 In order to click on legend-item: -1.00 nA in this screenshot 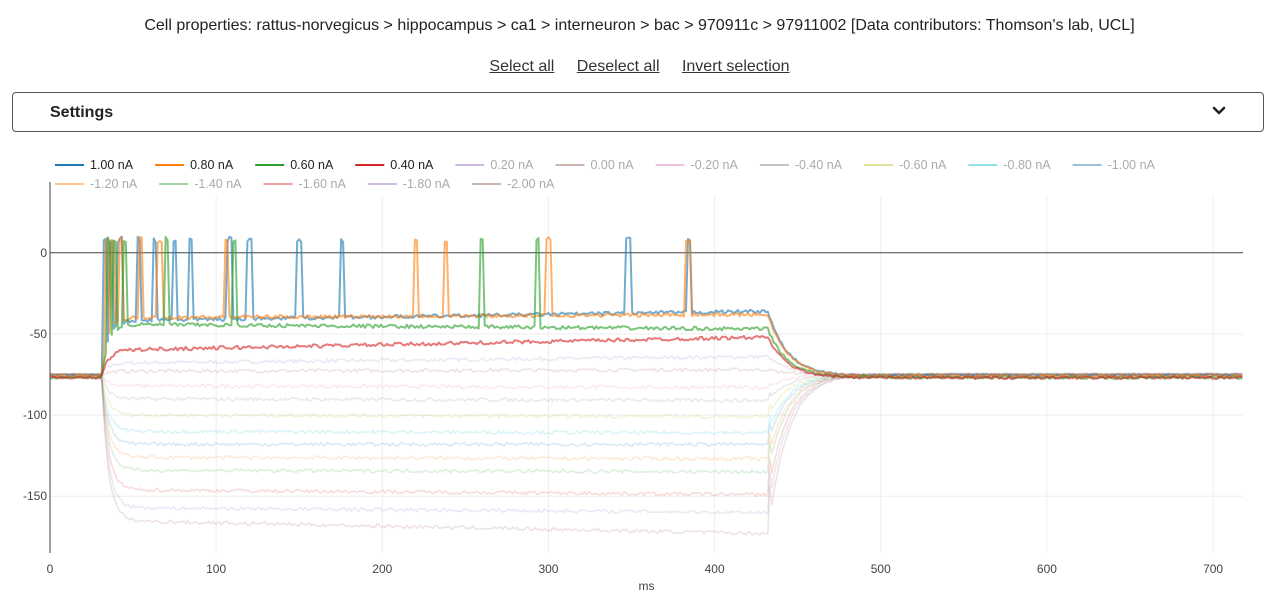, I will do `click(1114, 165)`.